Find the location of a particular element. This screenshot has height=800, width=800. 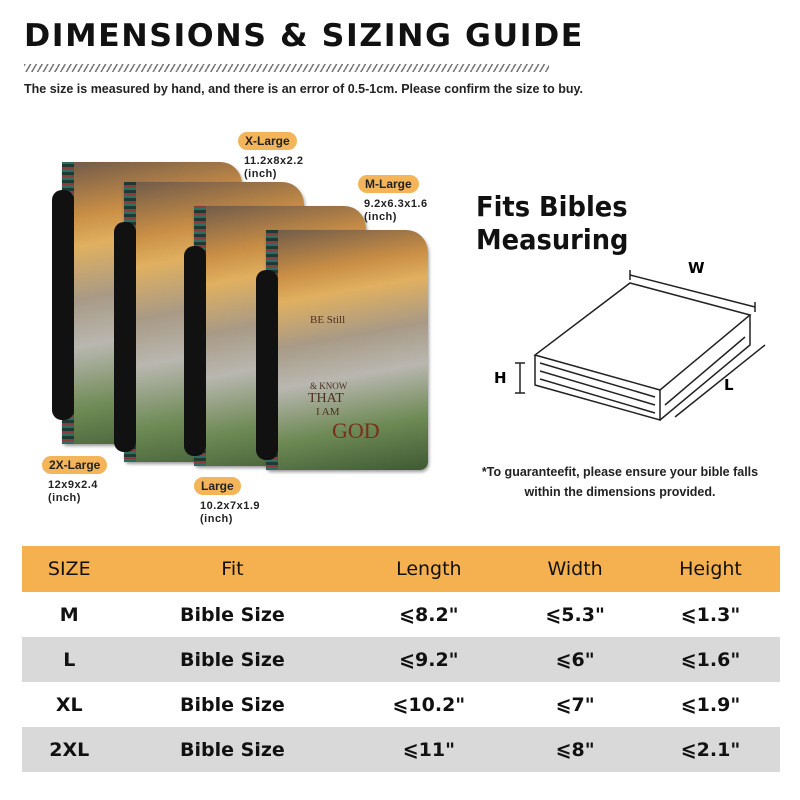

header-length: Length is located at coordinates (429, 569).